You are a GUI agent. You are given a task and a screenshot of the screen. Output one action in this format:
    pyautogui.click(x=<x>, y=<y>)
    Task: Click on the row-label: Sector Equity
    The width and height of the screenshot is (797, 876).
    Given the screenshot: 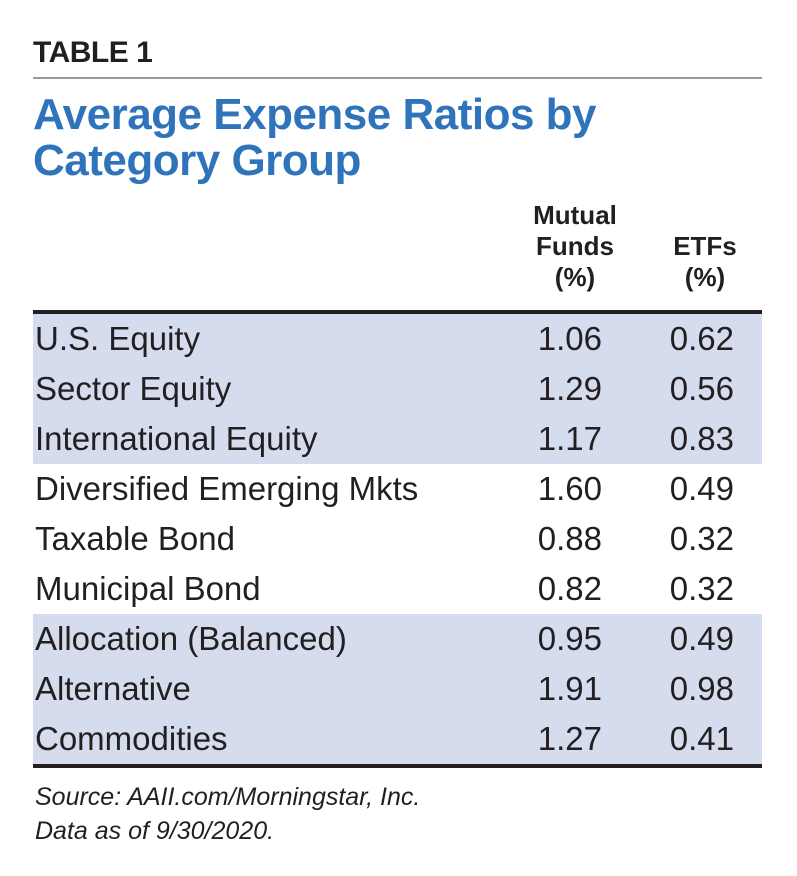 What is the action you would take?
    pyautogui.click(x=133, y=388)
    